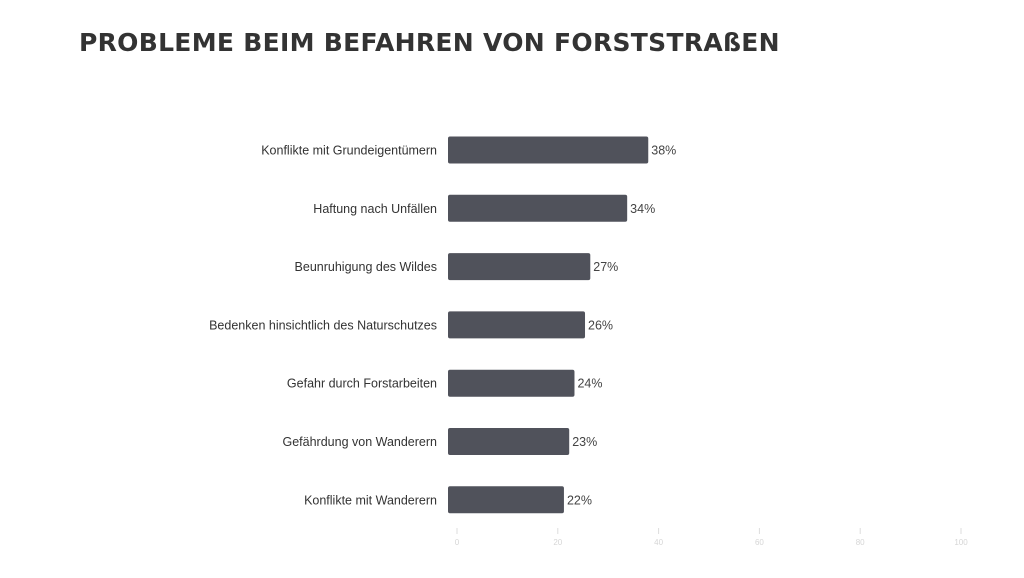 The width and height of the screenshot is (1024, 578). What do you see at coordinates (370, 500) in the screenshot?
I see `category-label: Konflikte mit Wanderern` at bounding box center [370, 500].